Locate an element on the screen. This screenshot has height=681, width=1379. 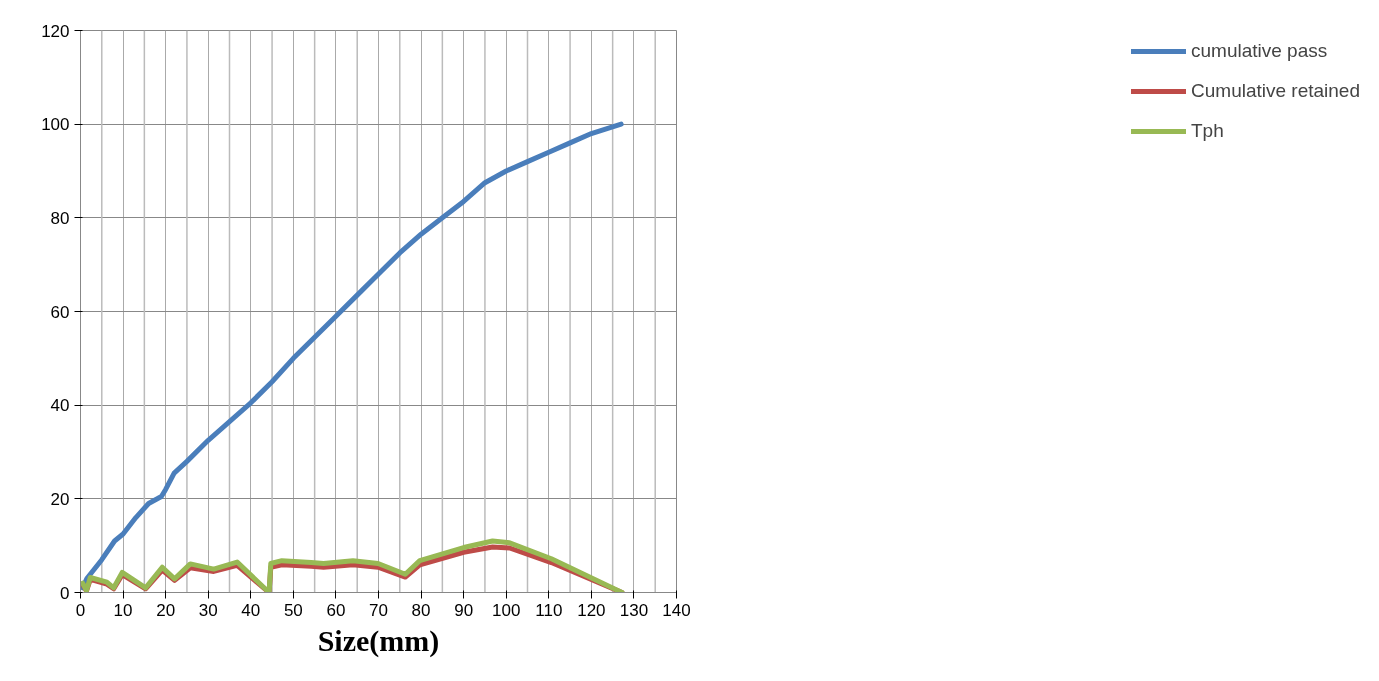
x-axis-title: Size(mm) is located at coordinates (378, 640).